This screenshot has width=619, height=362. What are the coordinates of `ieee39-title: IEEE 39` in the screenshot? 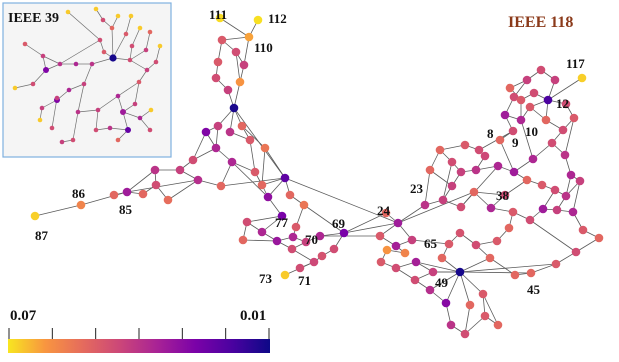 It's located at (33, 18).